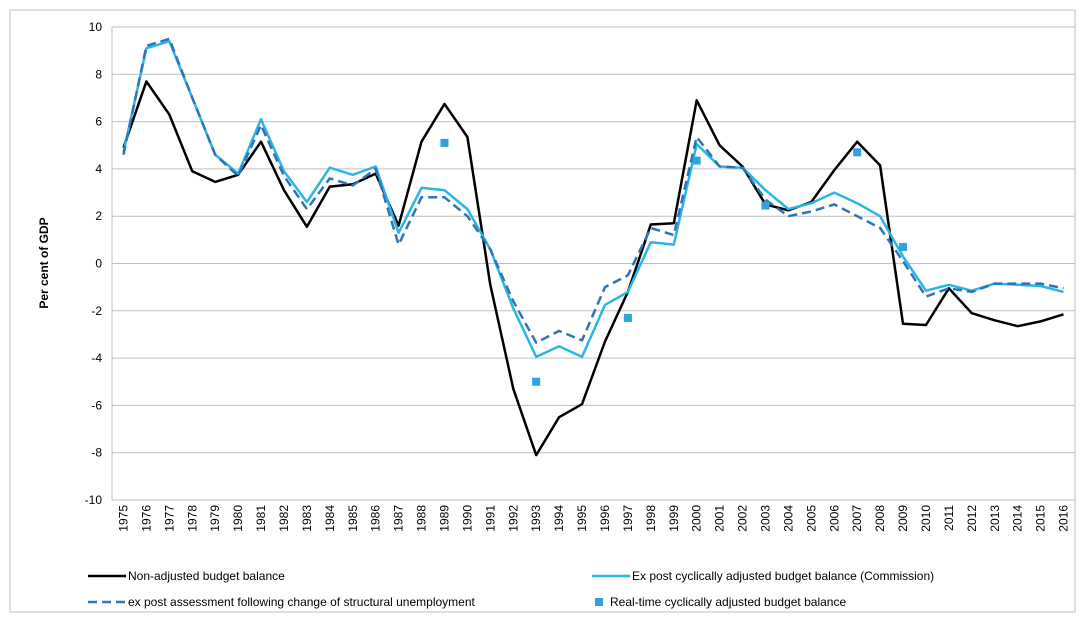 The width and height of the screenshot is (1083, 622). Describe the element at coordinates (788, 518) in the screenshot. I see `x-tick-label: 2004` at that location.